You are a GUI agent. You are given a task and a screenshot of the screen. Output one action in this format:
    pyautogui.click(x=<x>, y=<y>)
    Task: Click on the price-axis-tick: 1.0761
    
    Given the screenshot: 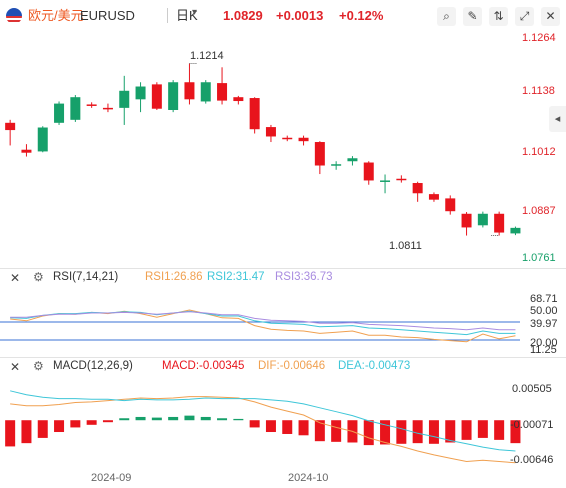 What is the action you would take?
    pyautogui.click(x=539, y=258)
    